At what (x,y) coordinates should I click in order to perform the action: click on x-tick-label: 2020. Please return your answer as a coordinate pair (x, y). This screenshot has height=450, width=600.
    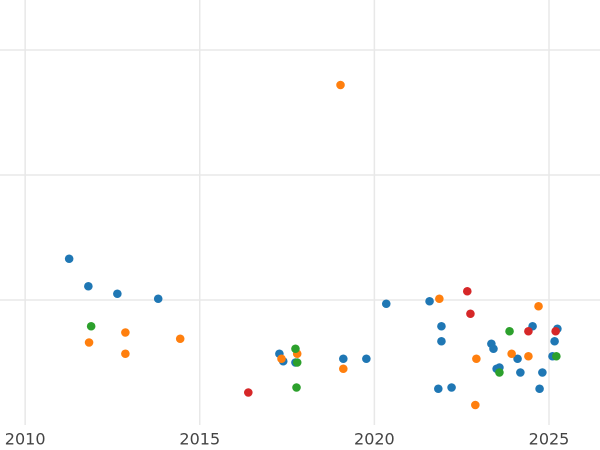
    Looking at the image, I should click on (374, 439).